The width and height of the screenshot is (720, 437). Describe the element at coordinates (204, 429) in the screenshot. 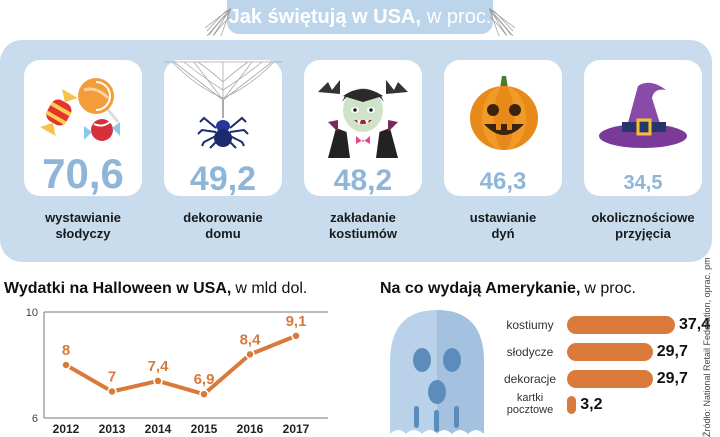

I see `x-tick-label: 2015` at that location.